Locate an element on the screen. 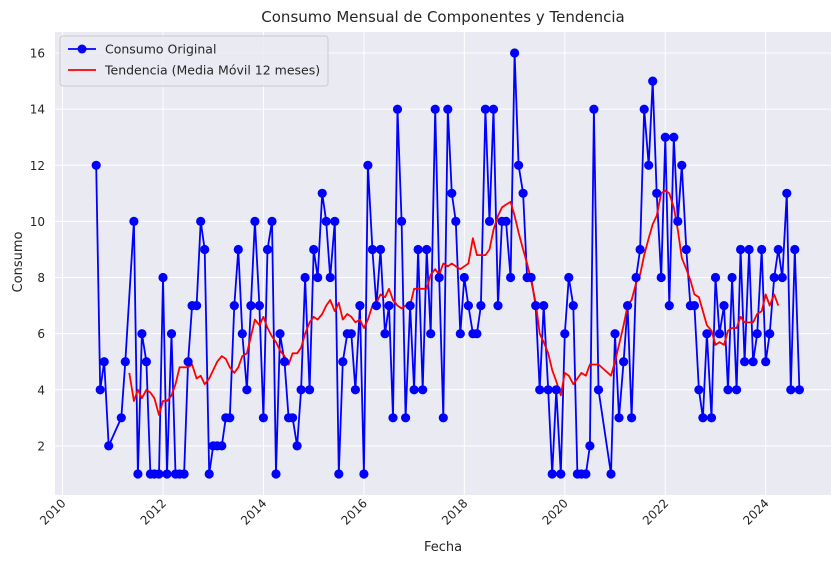 The height and width of the screenshot is (563, 839). x-tick-label: 2024 is located at coordinates (755, 511).